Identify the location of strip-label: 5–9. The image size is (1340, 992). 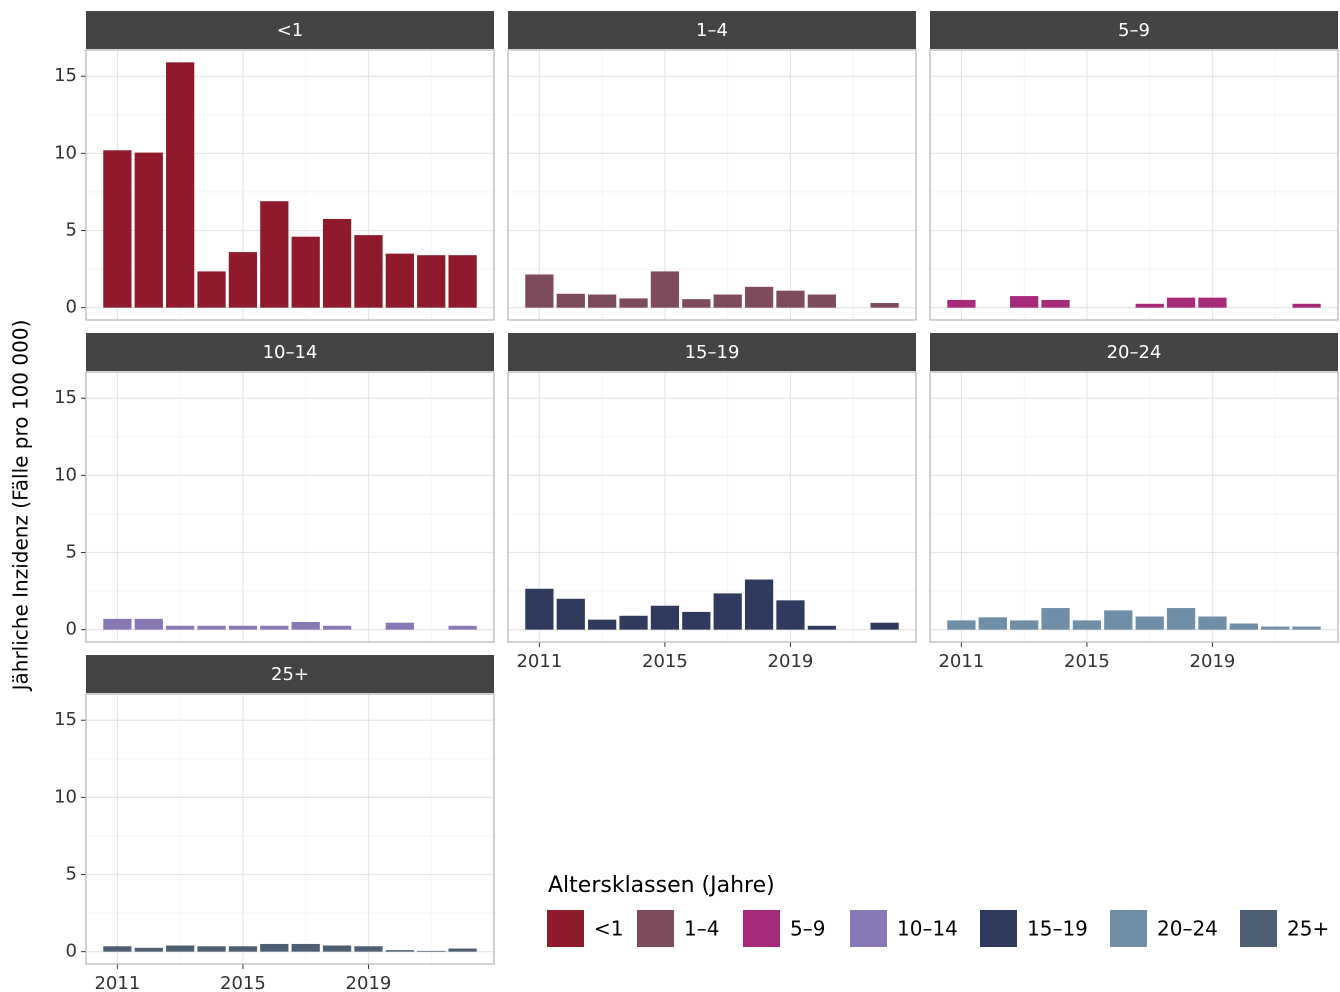
(1134, 30).